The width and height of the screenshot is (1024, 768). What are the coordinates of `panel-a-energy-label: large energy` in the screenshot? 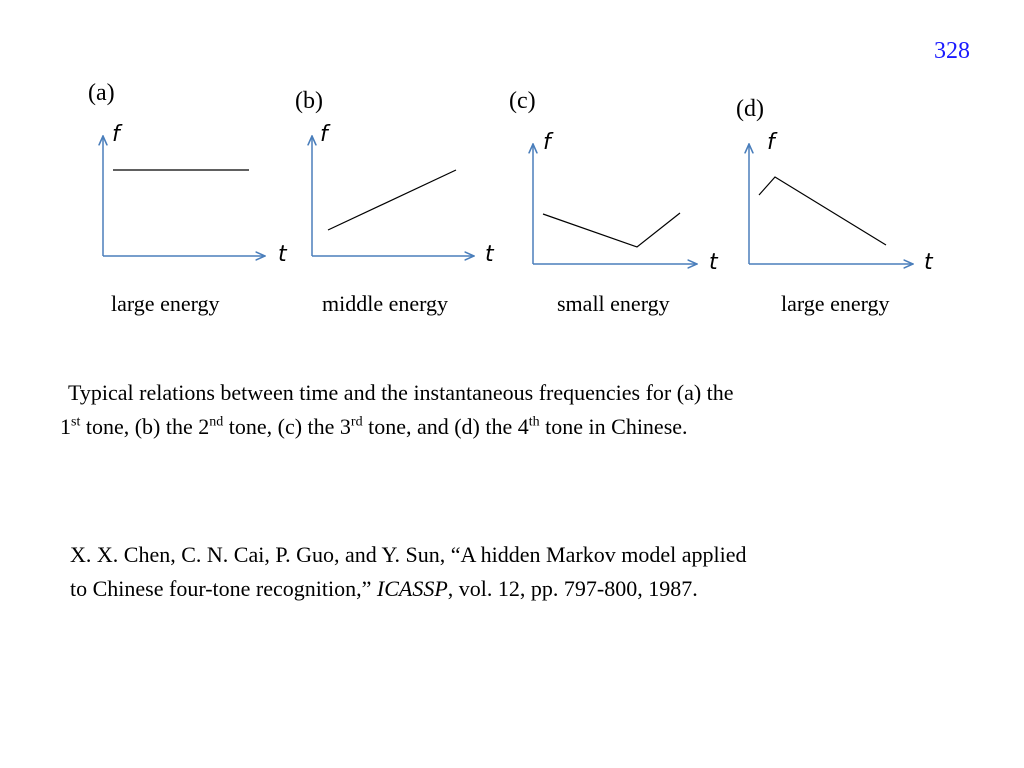 It's located at (165, 303).